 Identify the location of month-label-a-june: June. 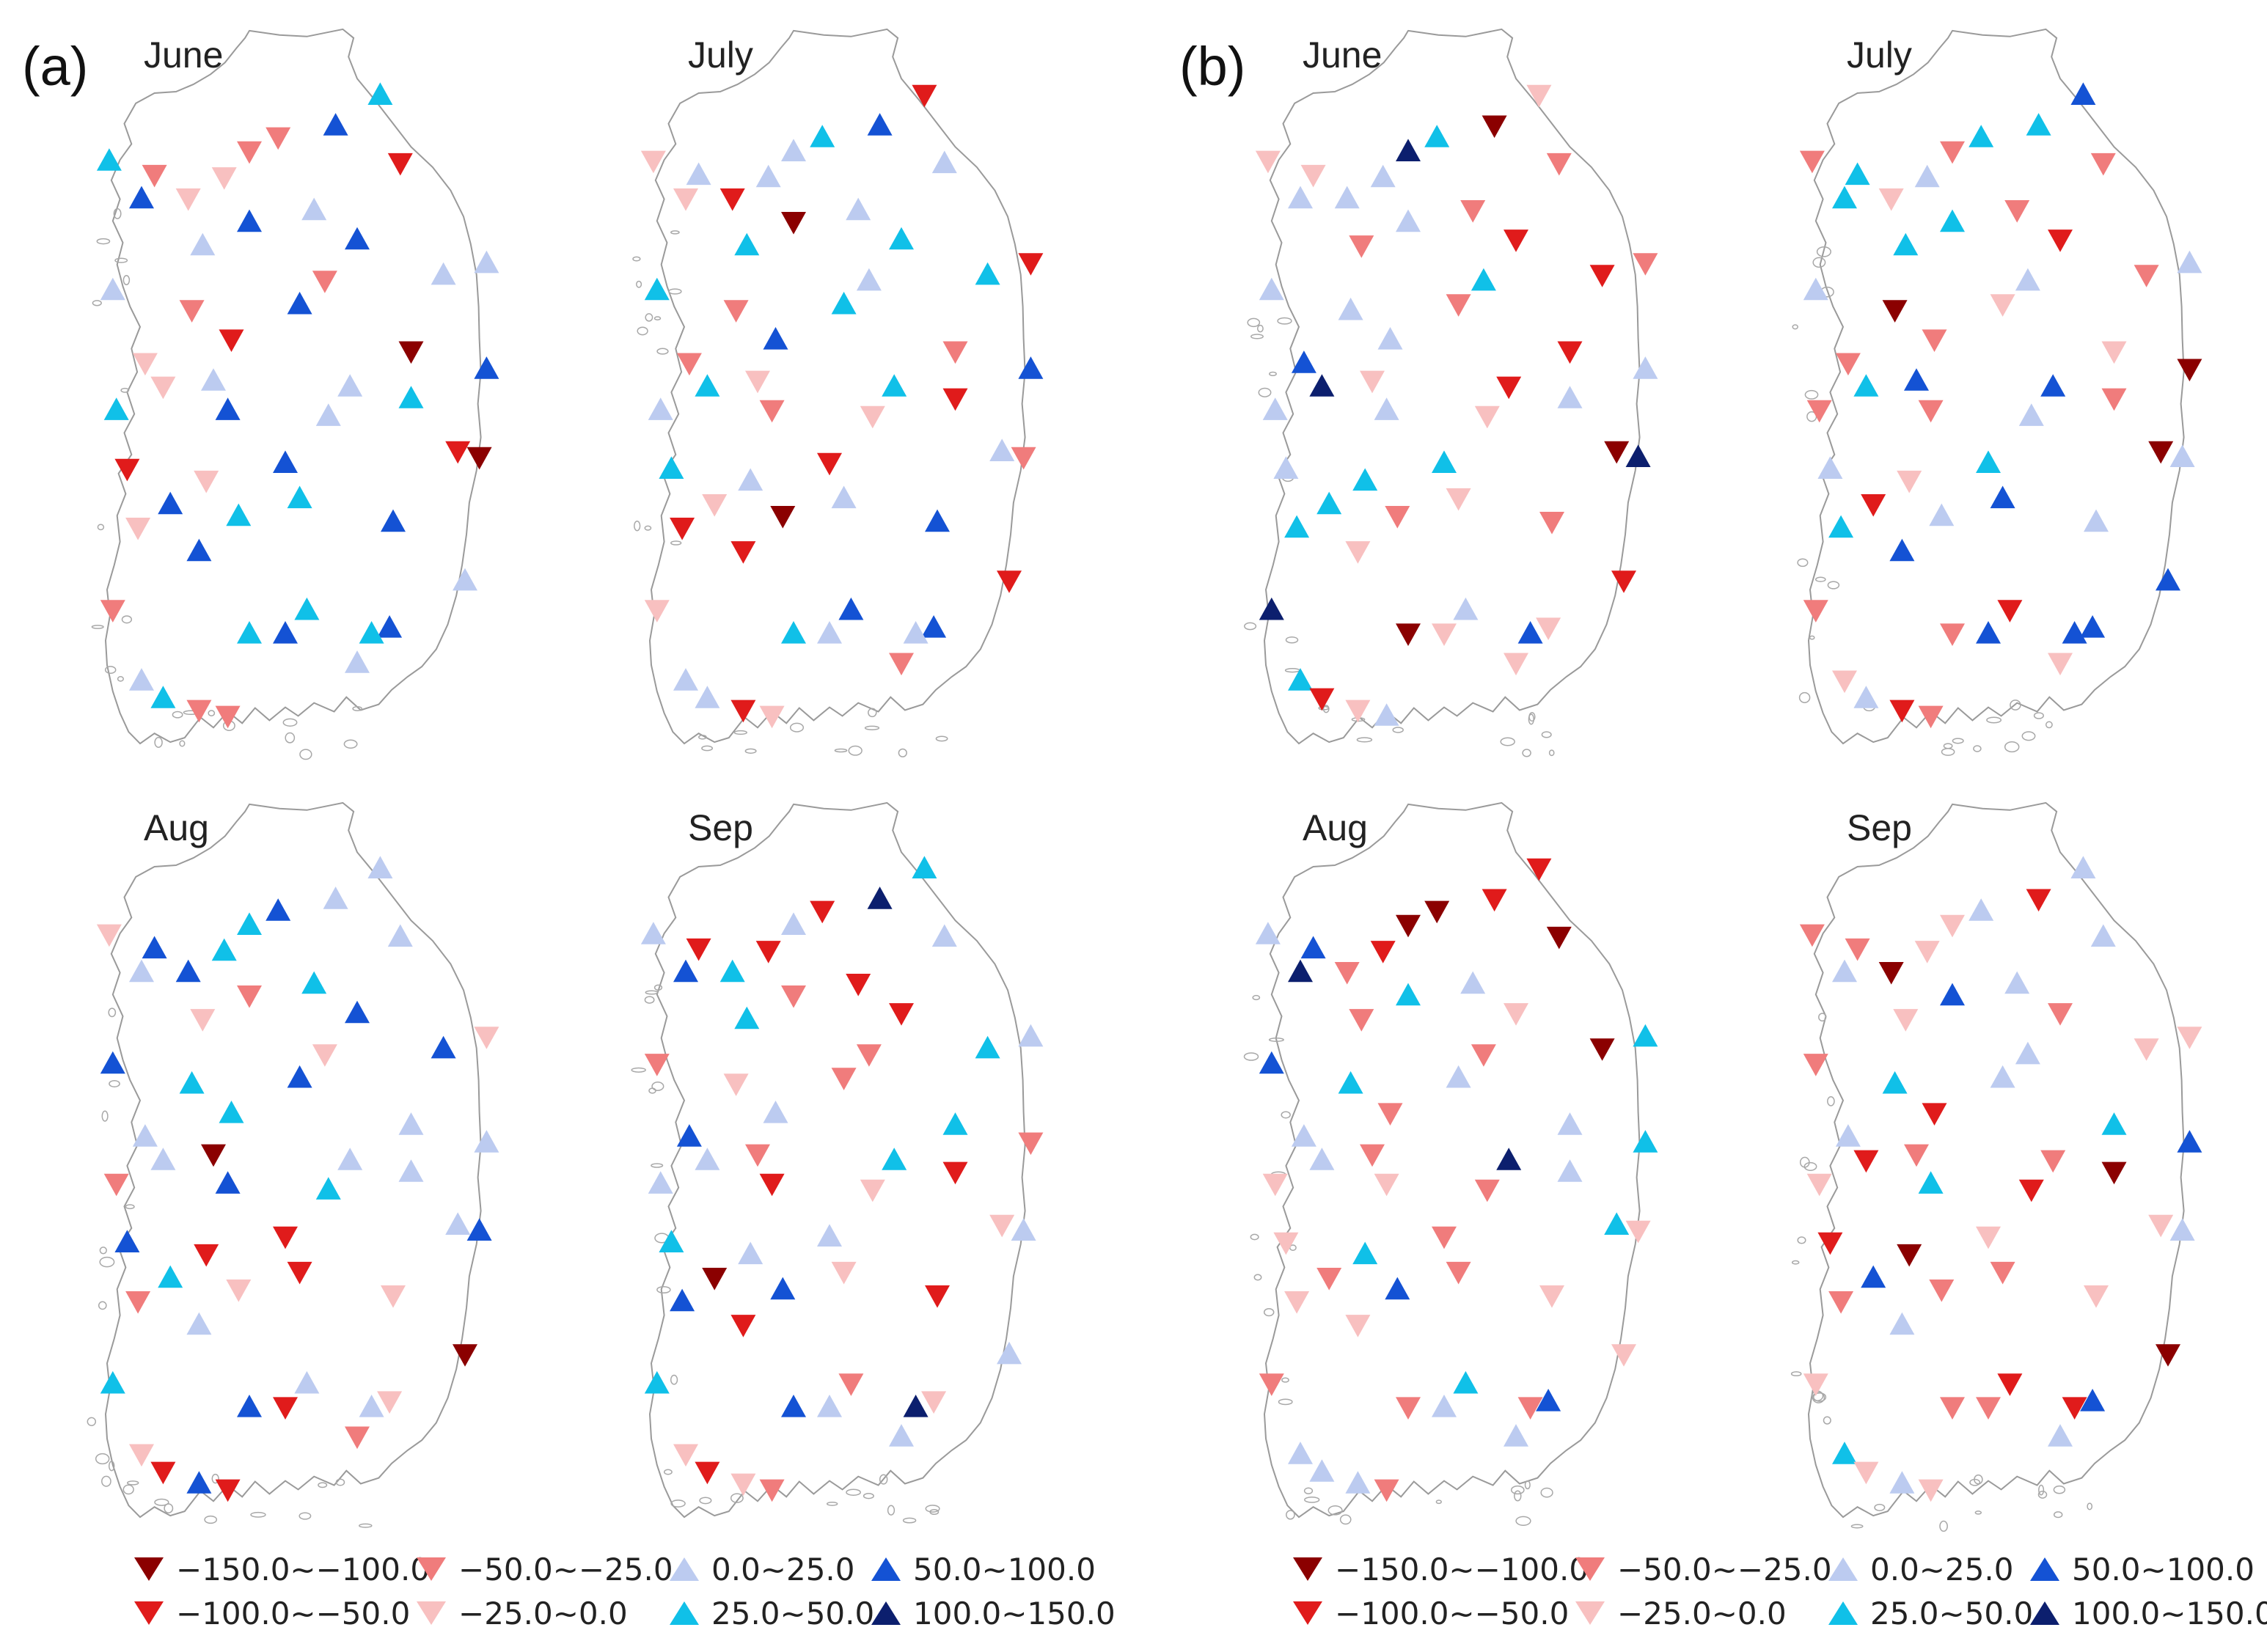
(184, 55).